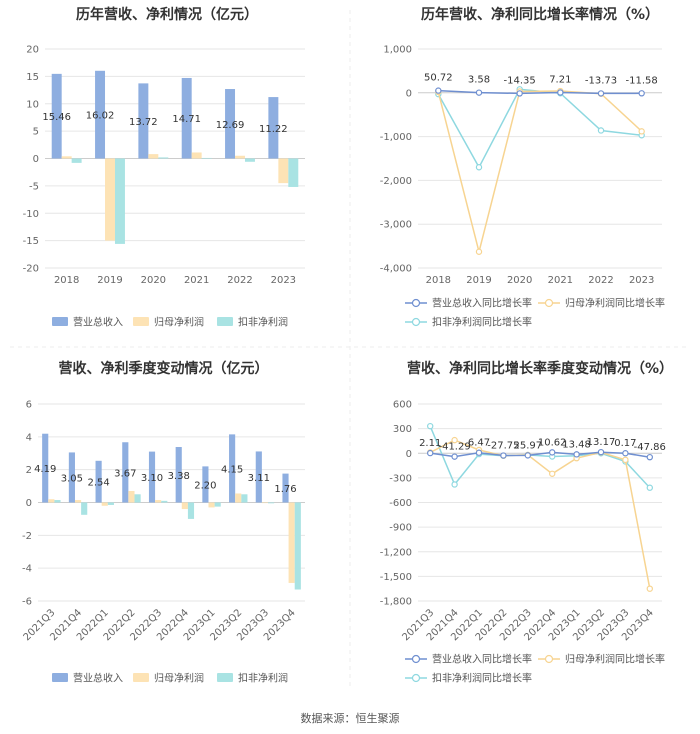 Image resolution: width=700 pixels, height=734 pixels. What do you see at coordinates (186, 119) in the screenshot?
I see `annual-bar-data-label: 14.71` at bounding box center [186, 119].